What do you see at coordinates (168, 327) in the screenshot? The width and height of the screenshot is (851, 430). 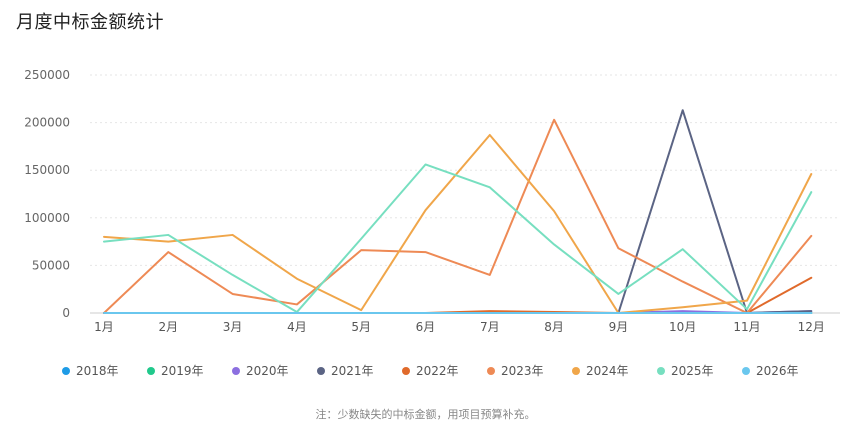 I see `x-tick-label: 2月` at bounding box center [168, 327].